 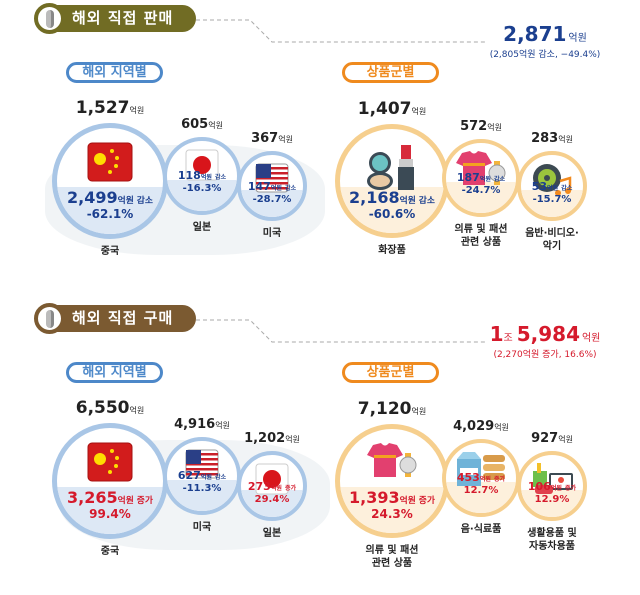 I want to click on change-word: 증가, so click(x=426, y=501).